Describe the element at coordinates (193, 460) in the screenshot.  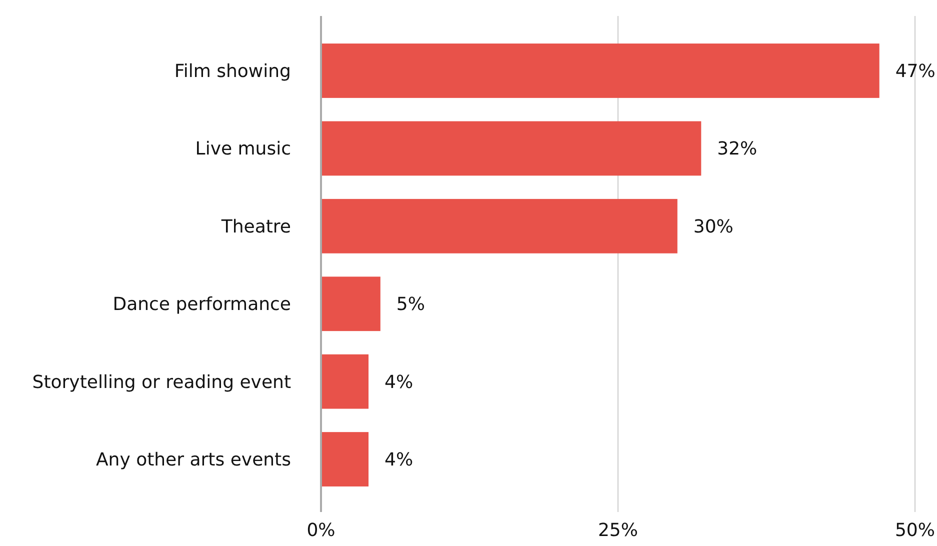
I see `y-tick-label: Any other arts events` at that location.